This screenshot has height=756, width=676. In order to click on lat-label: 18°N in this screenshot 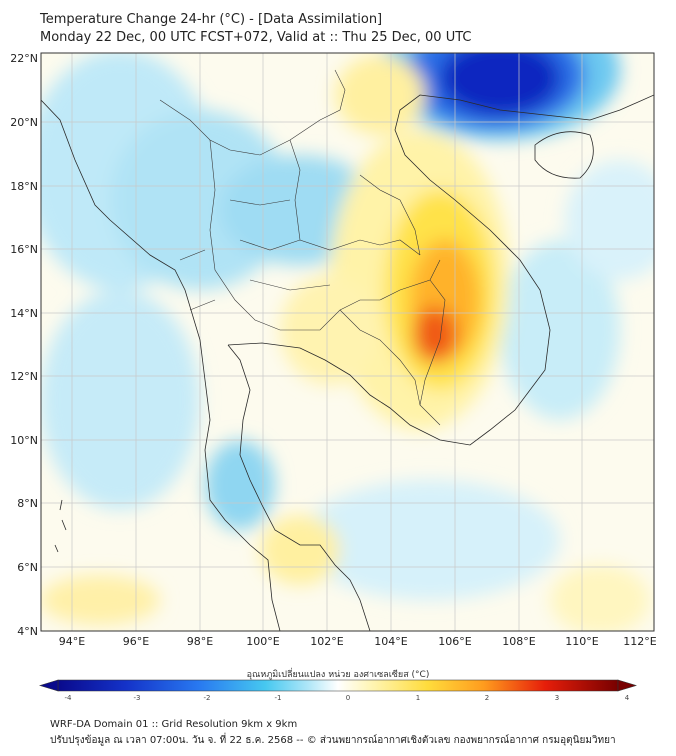, I will do `click(24, 186)`.